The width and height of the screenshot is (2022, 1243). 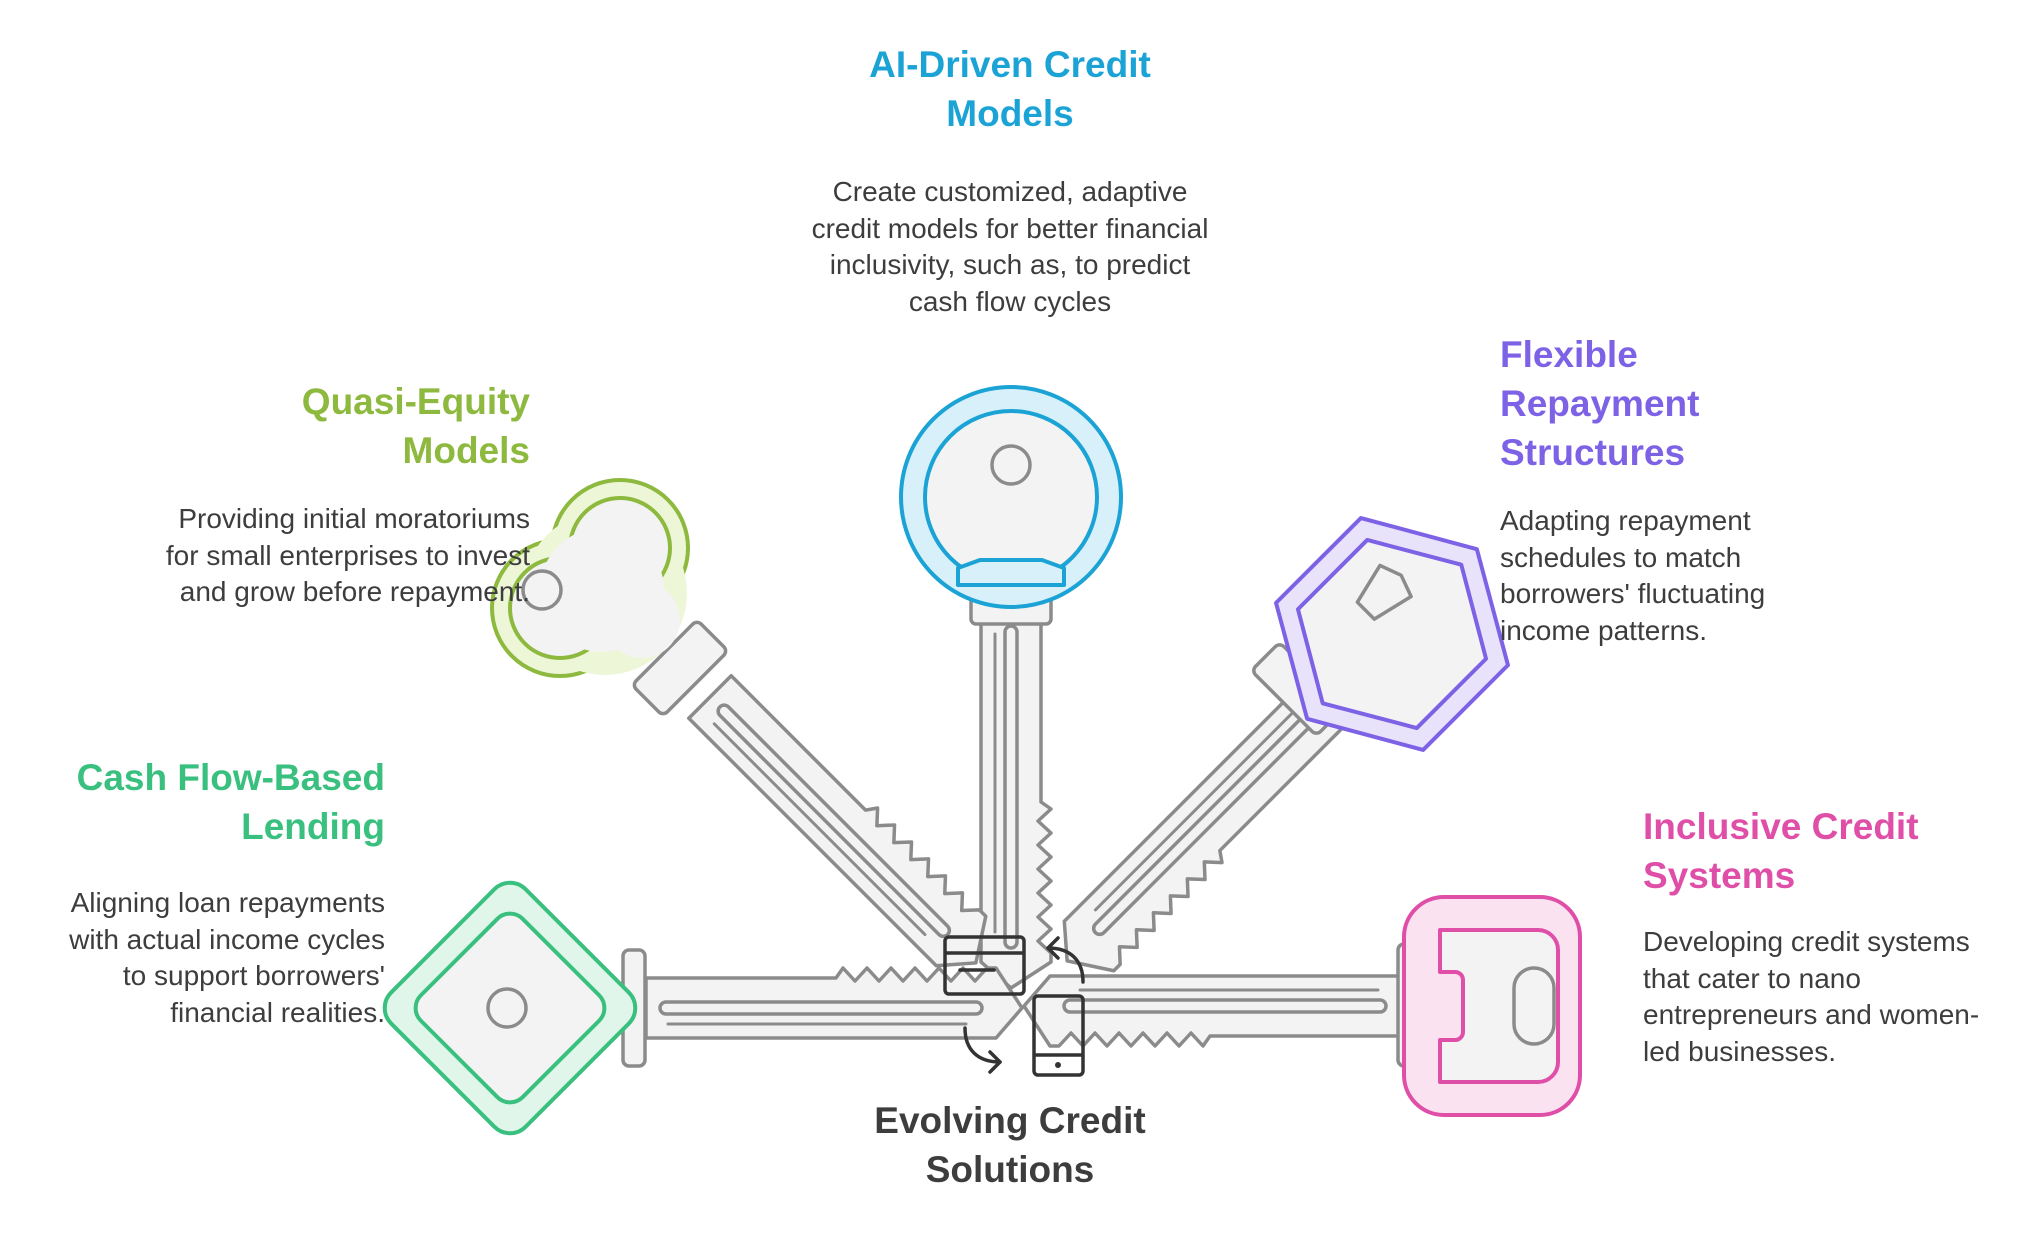 What do you see at coordinates (748, 732) in the screenshot?
I see `key-quasi-equity` at bounding box center [748, 732].